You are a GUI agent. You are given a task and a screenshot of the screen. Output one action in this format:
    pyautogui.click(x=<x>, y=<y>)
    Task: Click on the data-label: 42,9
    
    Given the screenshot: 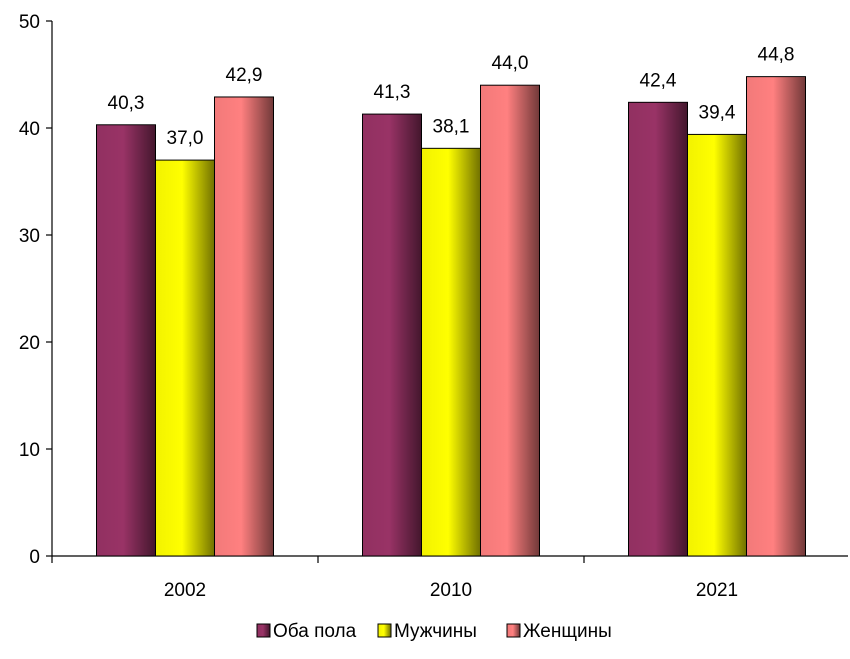 What is the action you would take?
    pyautogui.click(x=244, y=75)
    